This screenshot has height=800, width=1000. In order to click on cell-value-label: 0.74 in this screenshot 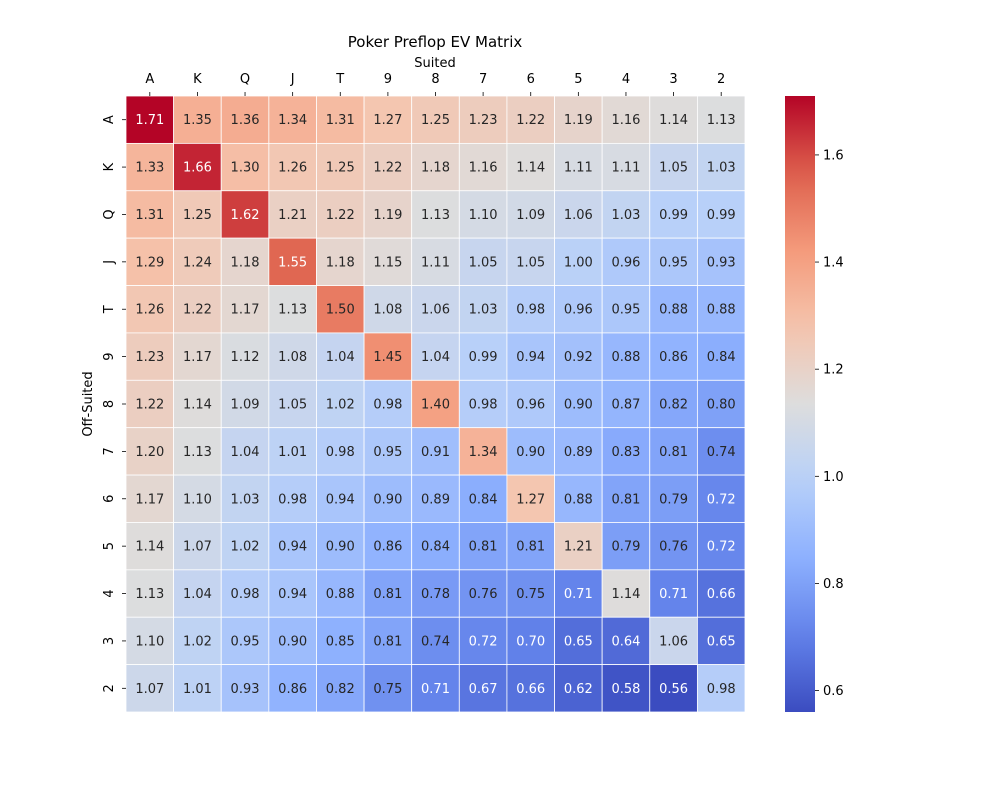, I will do `click(721, 452)`.